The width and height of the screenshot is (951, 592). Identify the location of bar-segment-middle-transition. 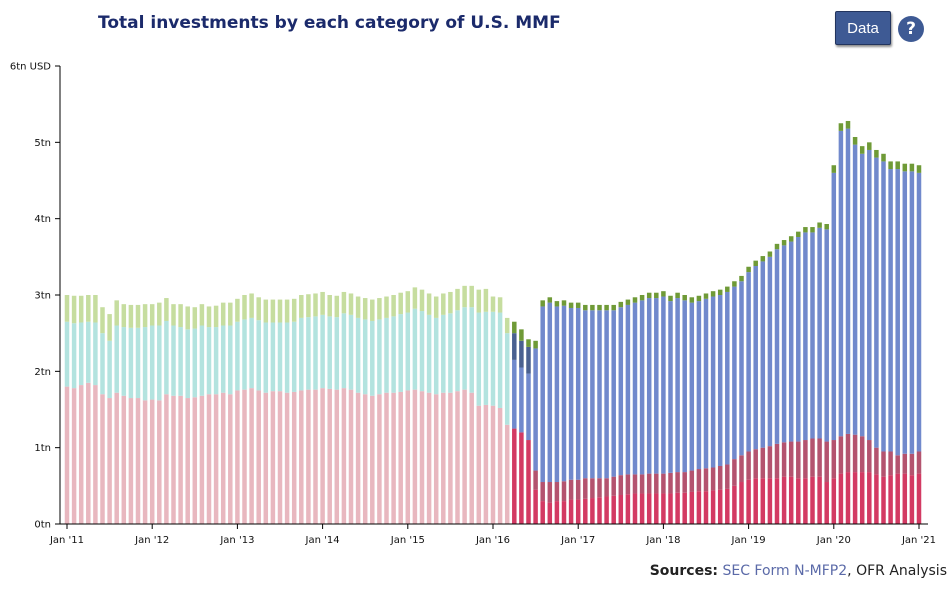
(514, 346).